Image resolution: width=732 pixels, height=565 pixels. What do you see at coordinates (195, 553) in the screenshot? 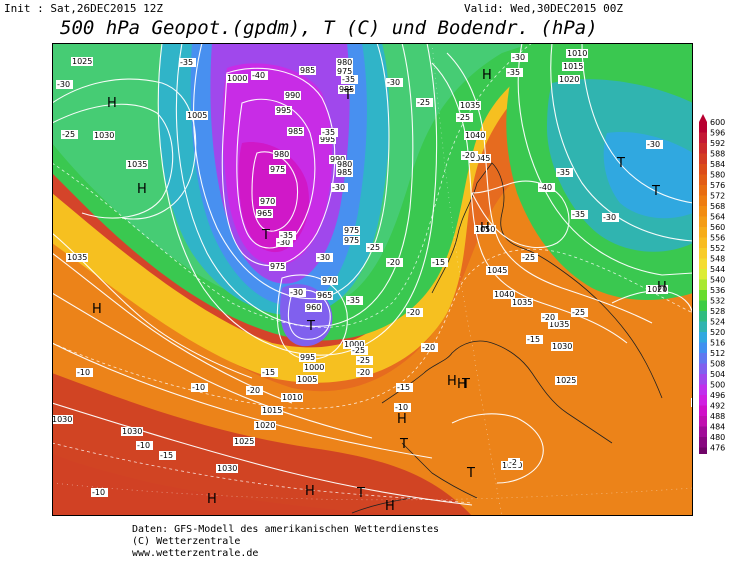
I see `footer-url: www.wetterzentrale.de` at bounding box center [195, 553].